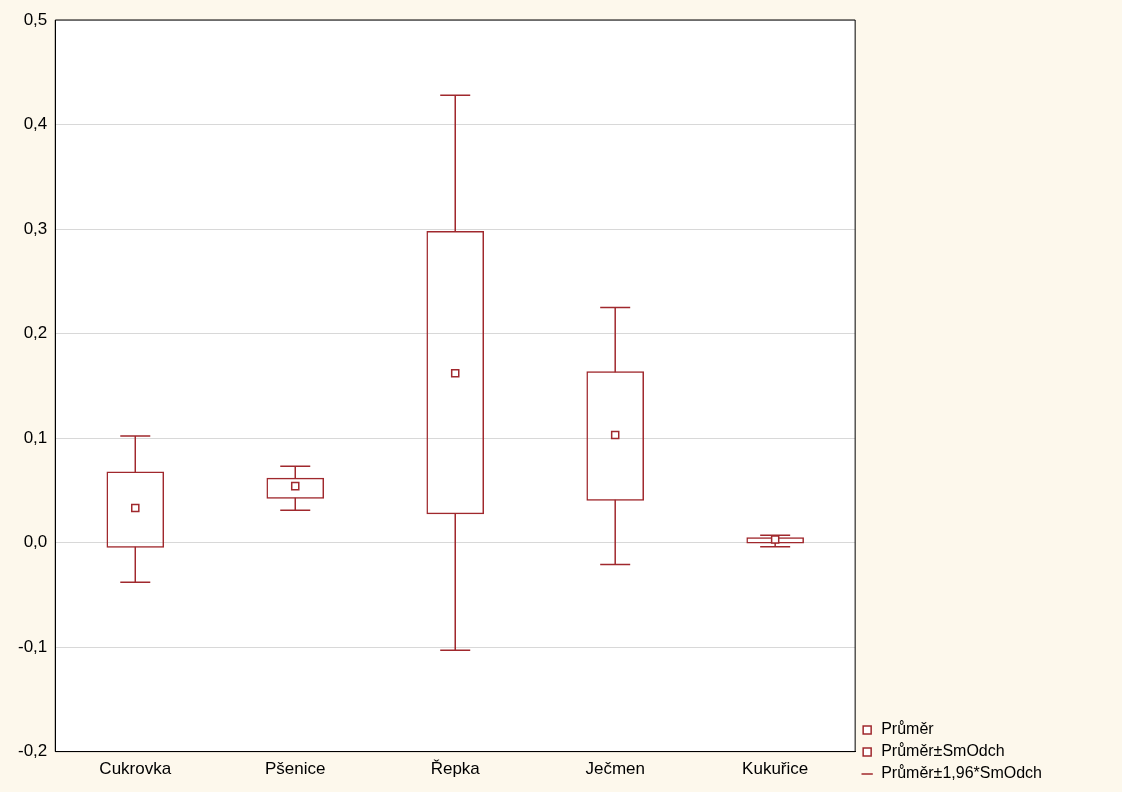  Describe the element at coordinates (295, 769) in the screenshot. I see `x-tick-label: Pšenice` at that location.